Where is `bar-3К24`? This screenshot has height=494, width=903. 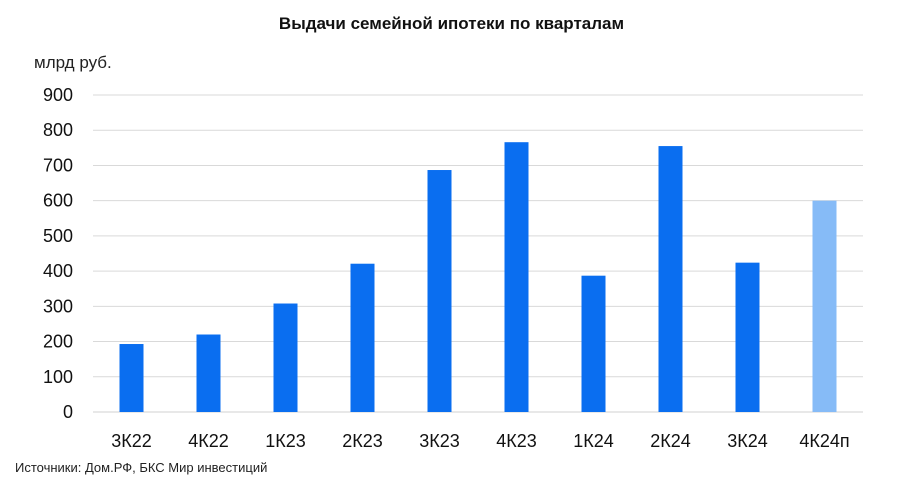
bar-3К24 is located at coordinates (747, 337).